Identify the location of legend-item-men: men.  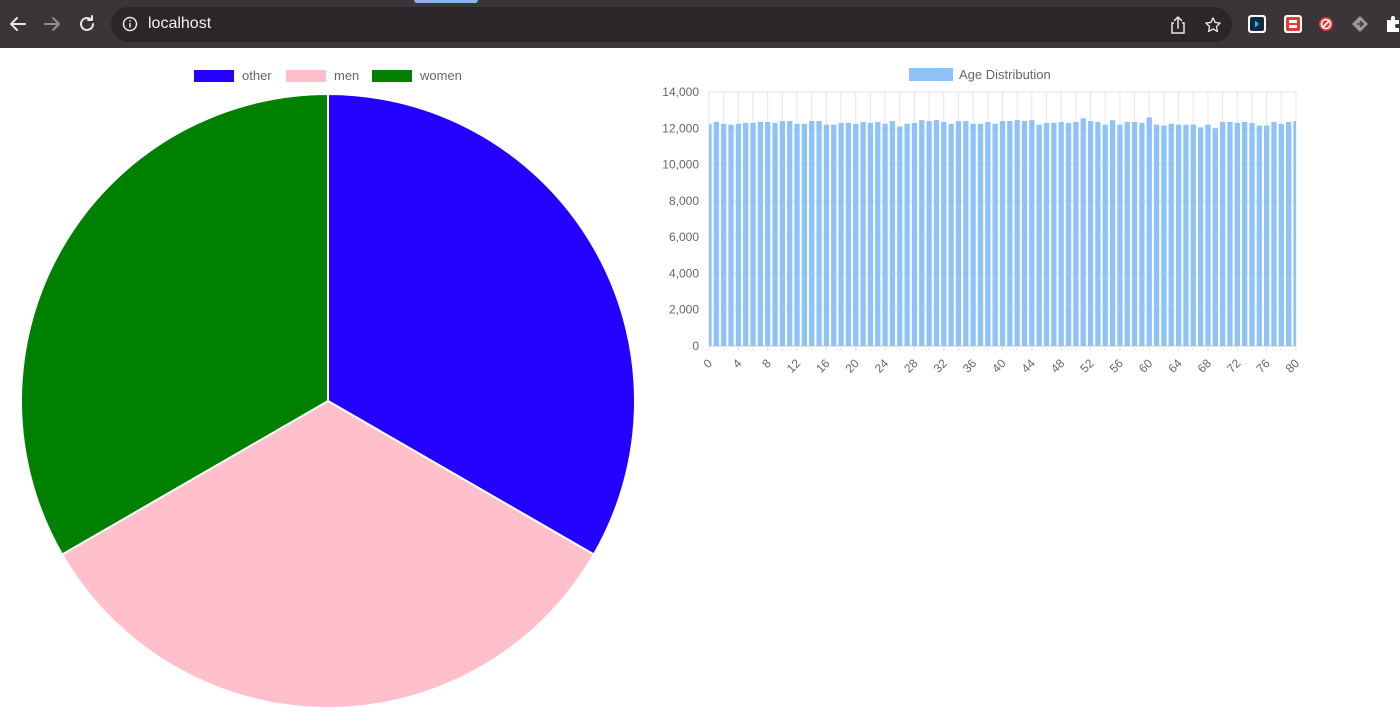
(322, 75).